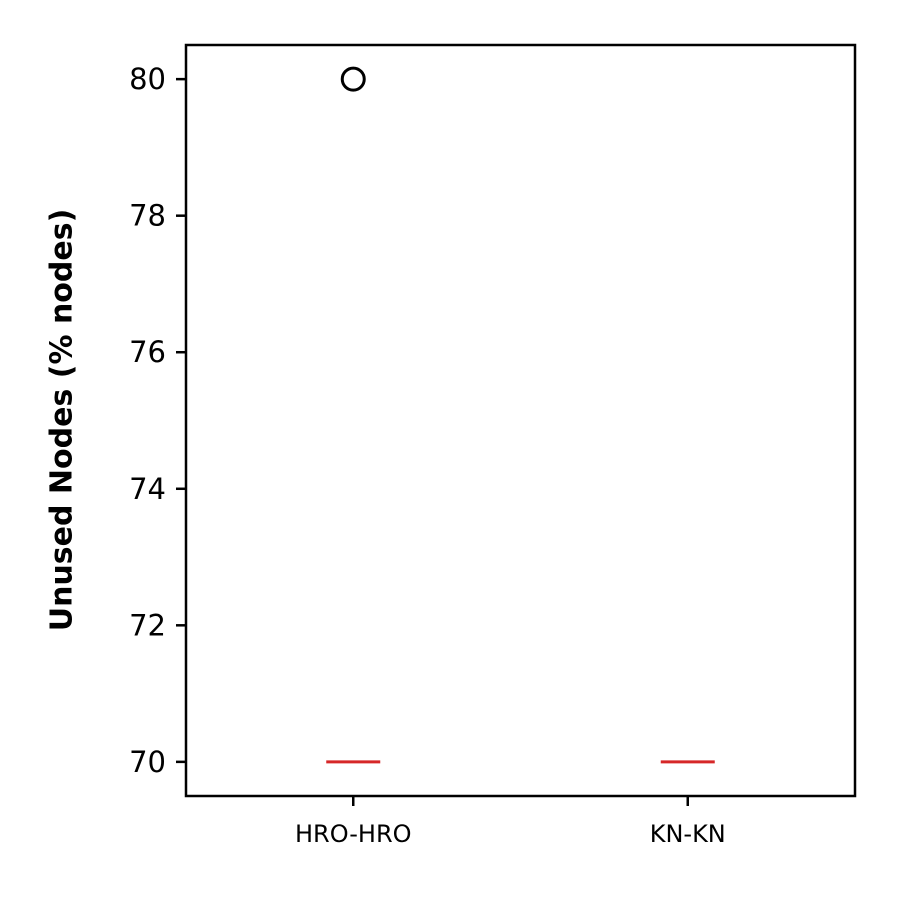 Image resolution: width=900 pixels, height=900 pixels. I want to click on y-tick-label: 74, so click(147, 489).